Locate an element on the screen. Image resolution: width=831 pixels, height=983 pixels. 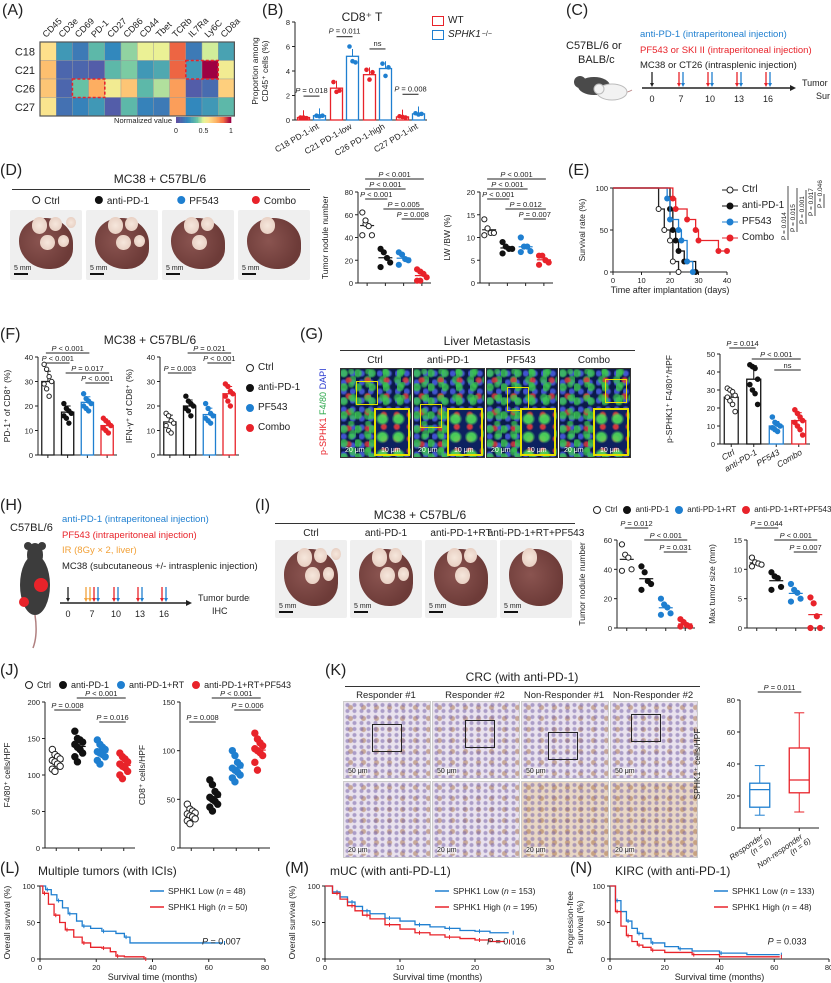
legend-item: anti-PD-1+RT+PF543 is located at coordinates (786, 510).